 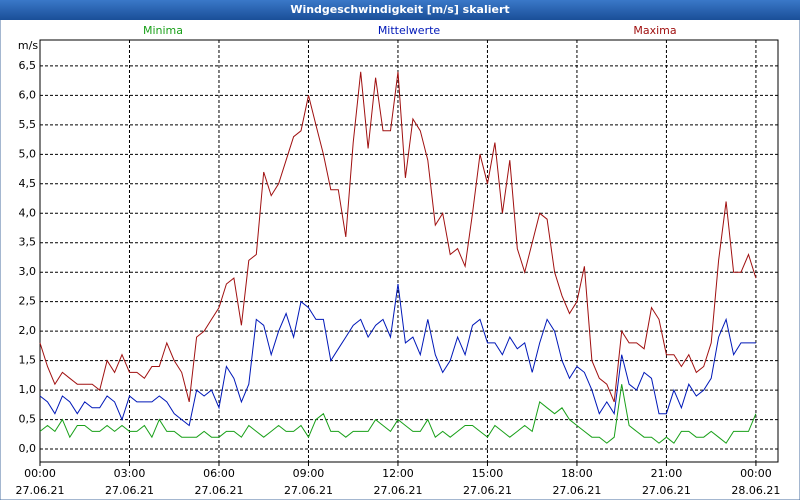 I want to click on y-tick-label: 2,0, so click(x=28, y=330).